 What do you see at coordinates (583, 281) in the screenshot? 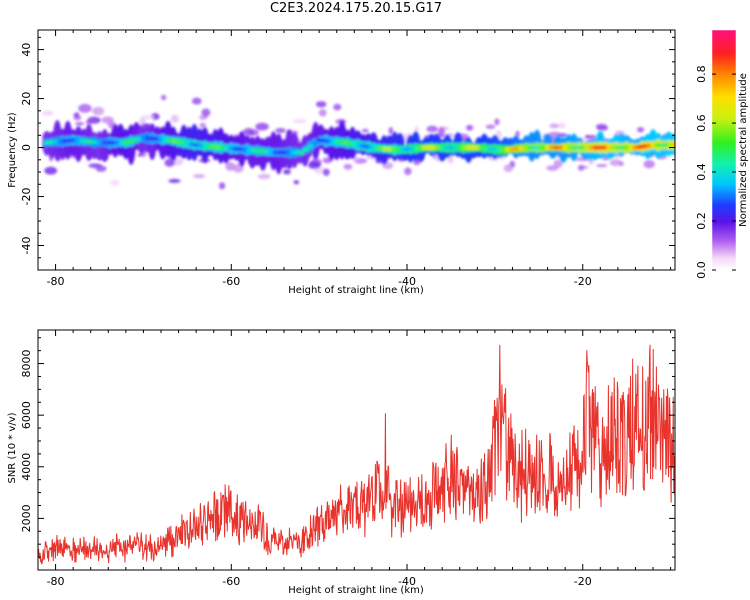
I see `spectrogram-x-tick-label: -20` at bounding box center [583, 281].